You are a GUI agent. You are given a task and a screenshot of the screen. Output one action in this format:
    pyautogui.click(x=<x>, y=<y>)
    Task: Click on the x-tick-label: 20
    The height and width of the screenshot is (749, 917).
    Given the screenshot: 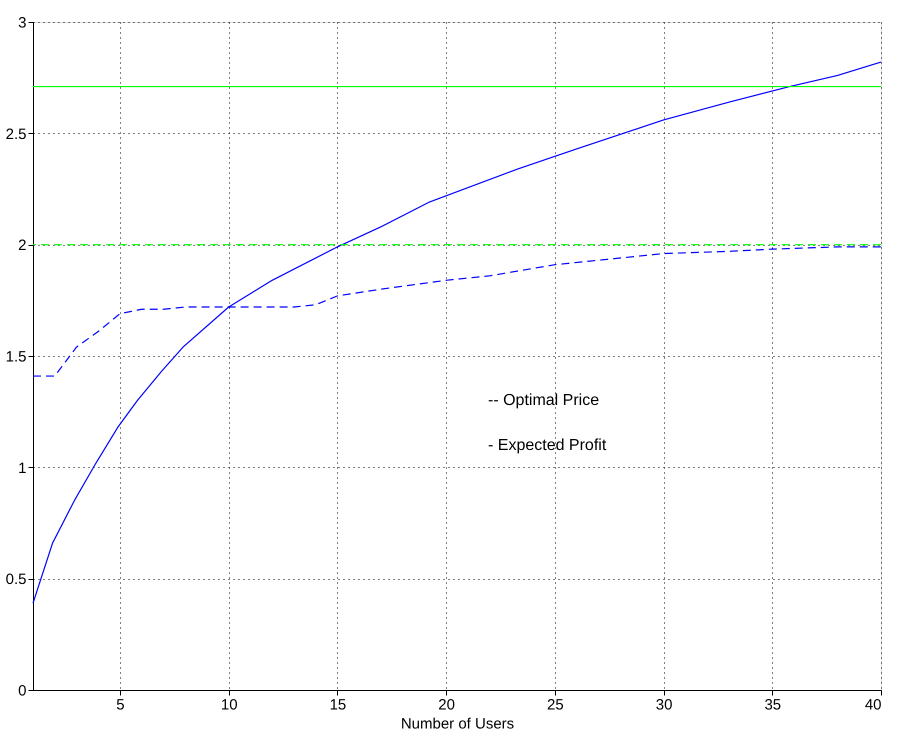 What is the action you would take?
    pyautogui.click(x=446, y=705)
    